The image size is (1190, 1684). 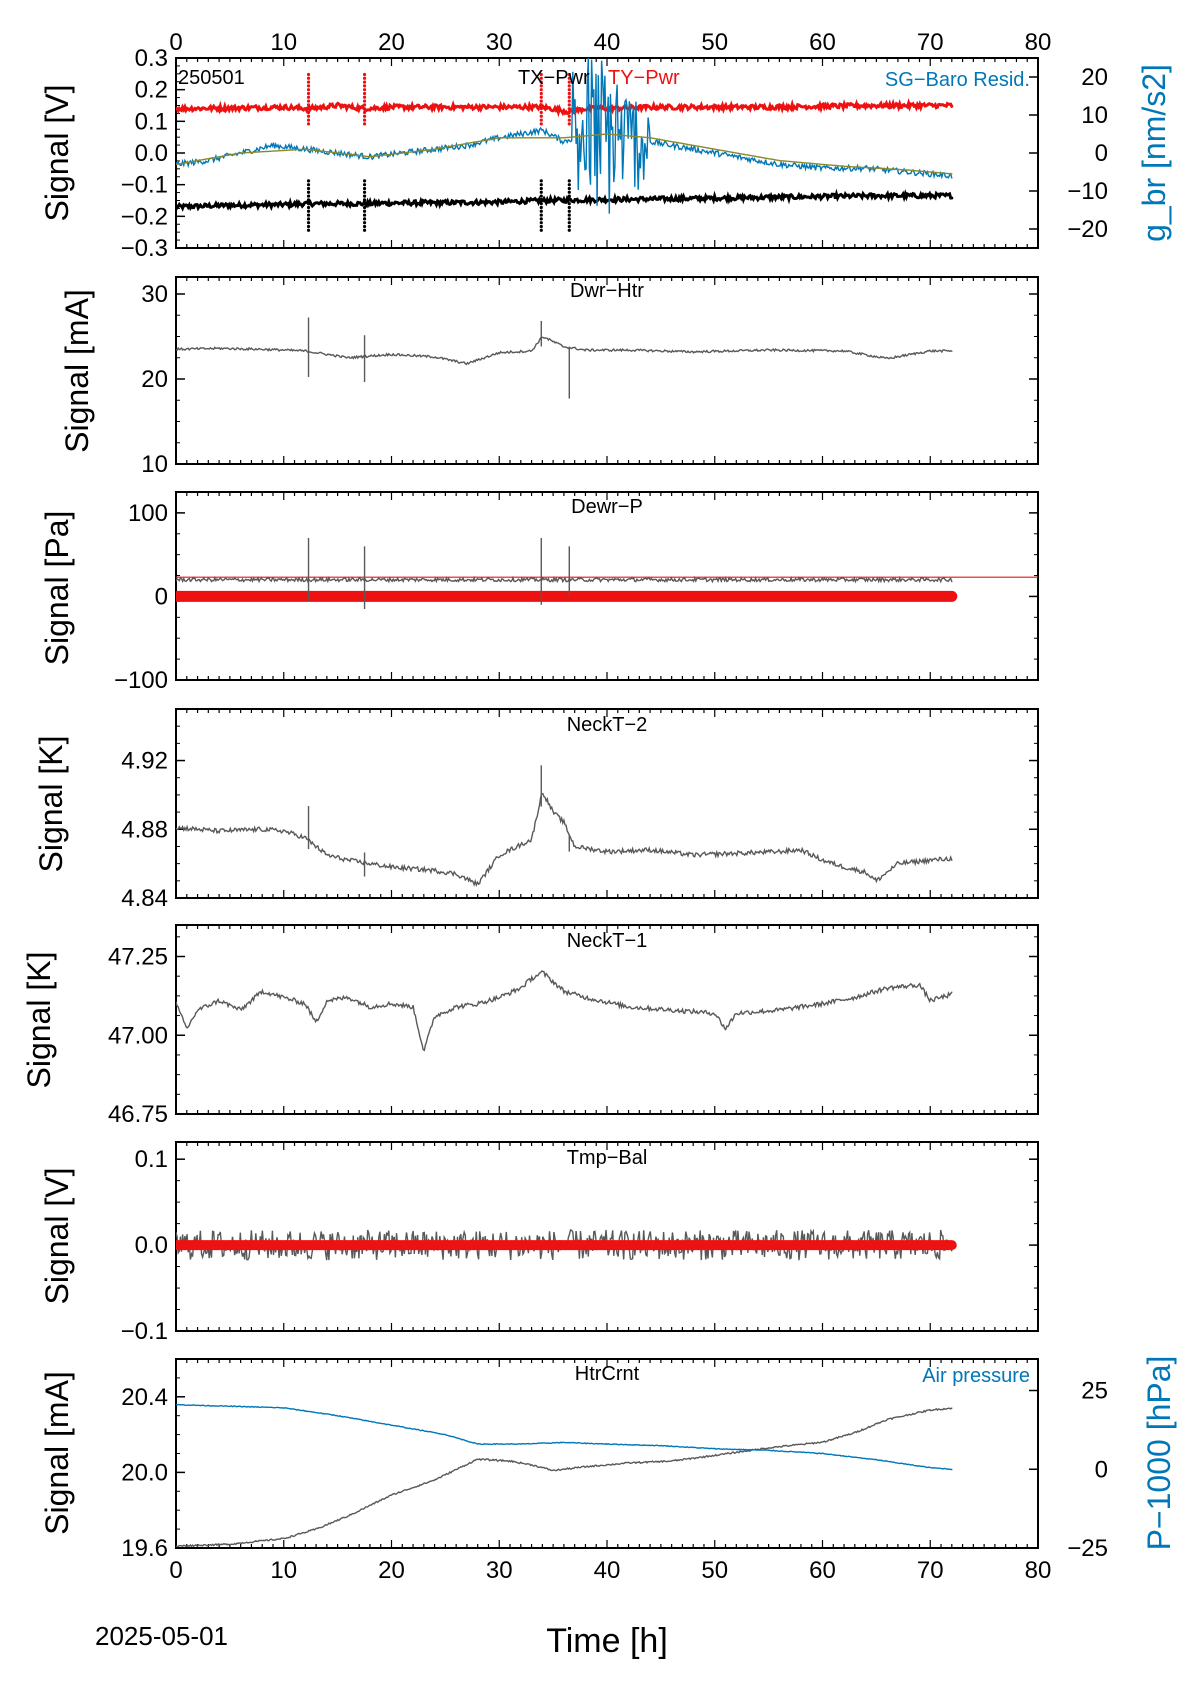 I want to click on panel-4-ylabel: Signal [K], so click(x=51, y=804).